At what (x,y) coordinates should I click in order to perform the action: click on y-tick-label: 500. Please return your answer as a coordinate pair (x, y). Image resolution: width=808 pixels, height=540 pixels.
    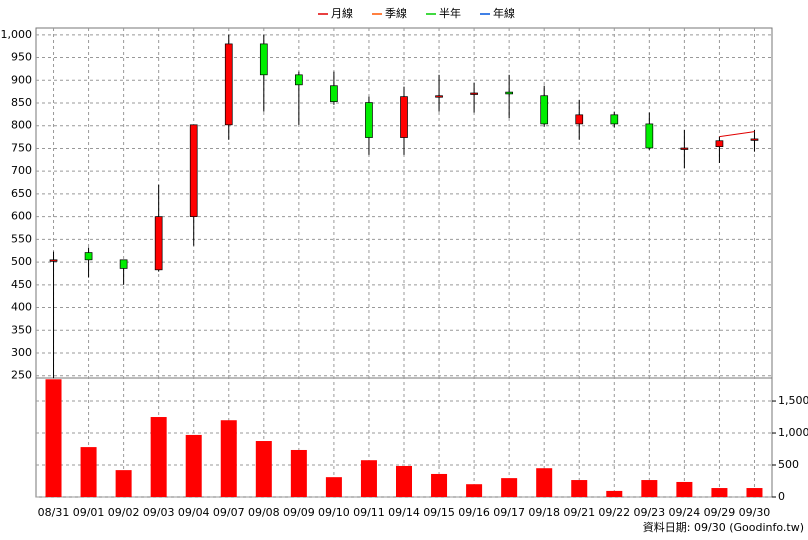
    Looking at the image, I should click on (21, 261).